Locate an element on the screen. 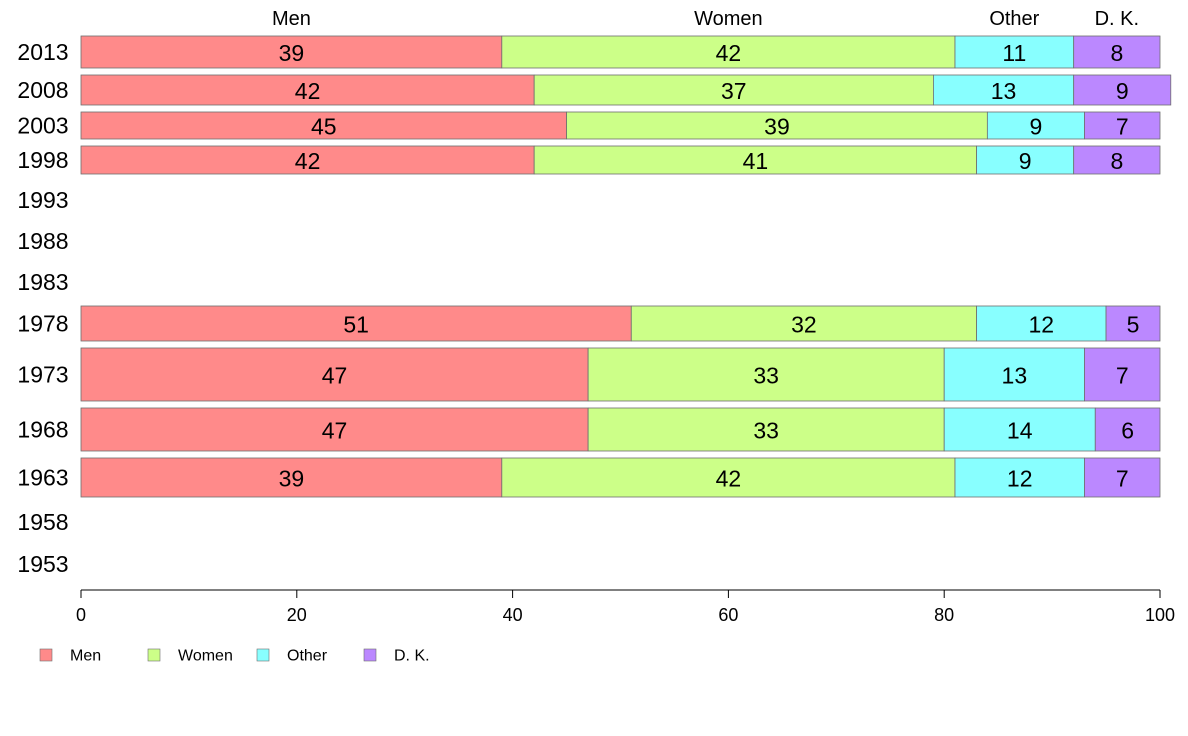 The width and height of the screenshot is (1188, 736). bar-2008-women is located at coordinates (733, 90).